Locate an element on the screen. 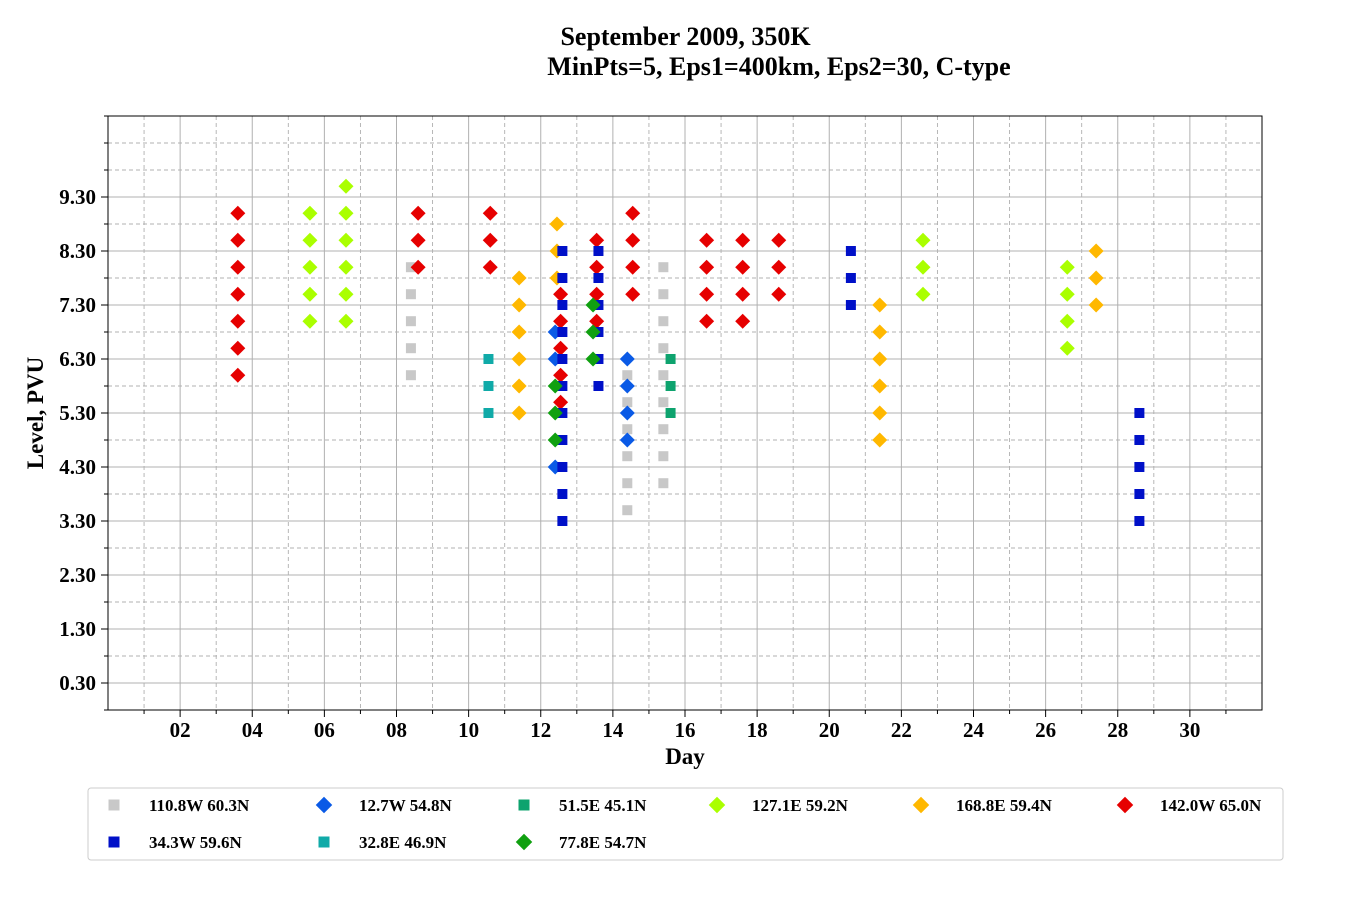  y-tick-label: 7.30 is located at coordinates (77, 305).